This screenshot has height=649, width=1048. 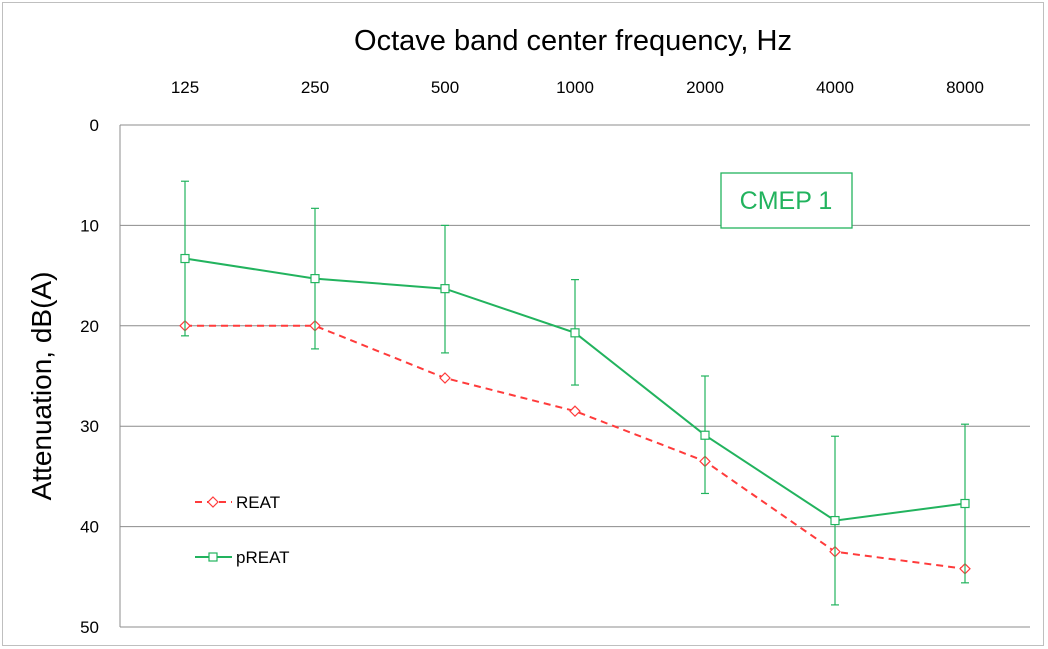 I want to click on y-tick-labels: 0 10 20 30 40 50, so click(x=89, y=376).